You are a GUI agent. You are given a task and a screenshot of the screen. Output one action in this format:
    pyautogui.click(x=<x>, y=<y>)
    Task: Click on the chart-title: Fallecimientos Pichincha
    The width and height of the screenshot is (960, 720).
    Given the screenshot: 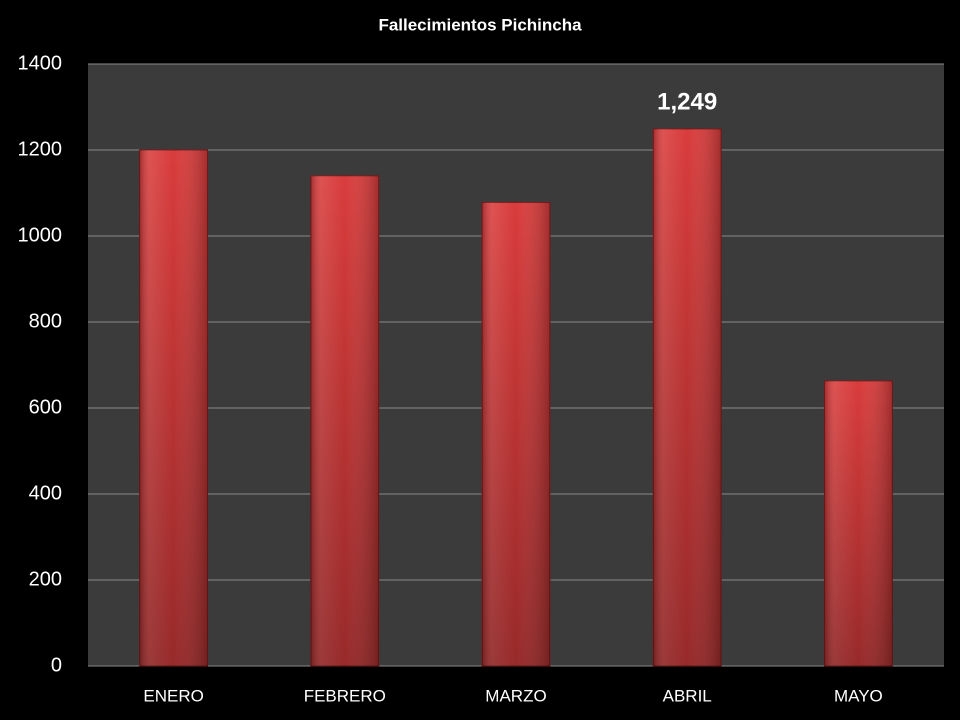 What is the action you would take?
    pyautogui.click(x=480, y=24)
    